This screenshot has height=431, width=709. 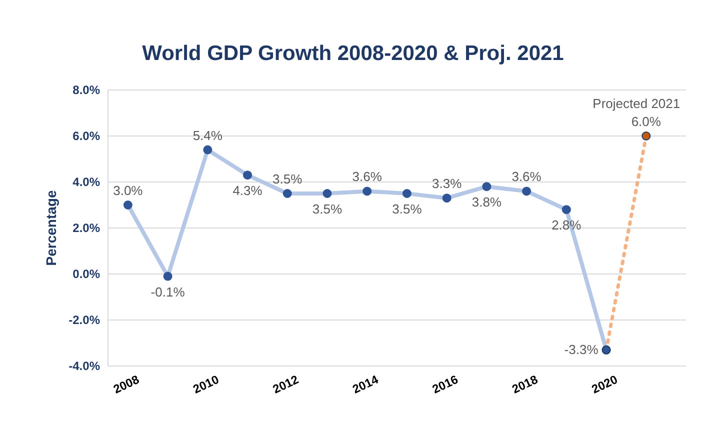 I want to click on y-tick-label: -2.0%, so click(x=84, y=320).